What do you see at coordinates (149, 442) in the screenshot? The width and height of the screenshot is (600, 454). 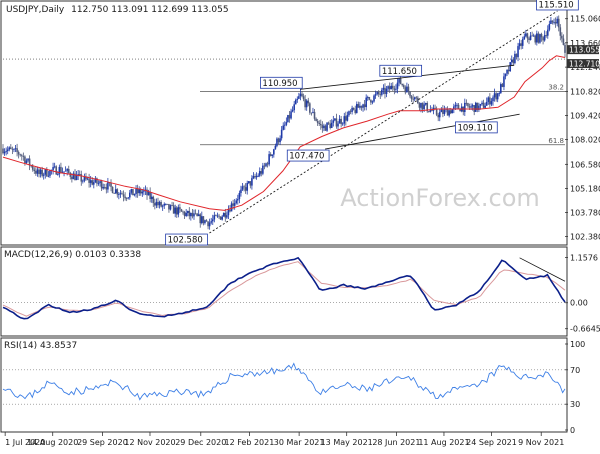 I see `x-tick-label-3: 12 Nov 2020` at bounding box center [149, 442].